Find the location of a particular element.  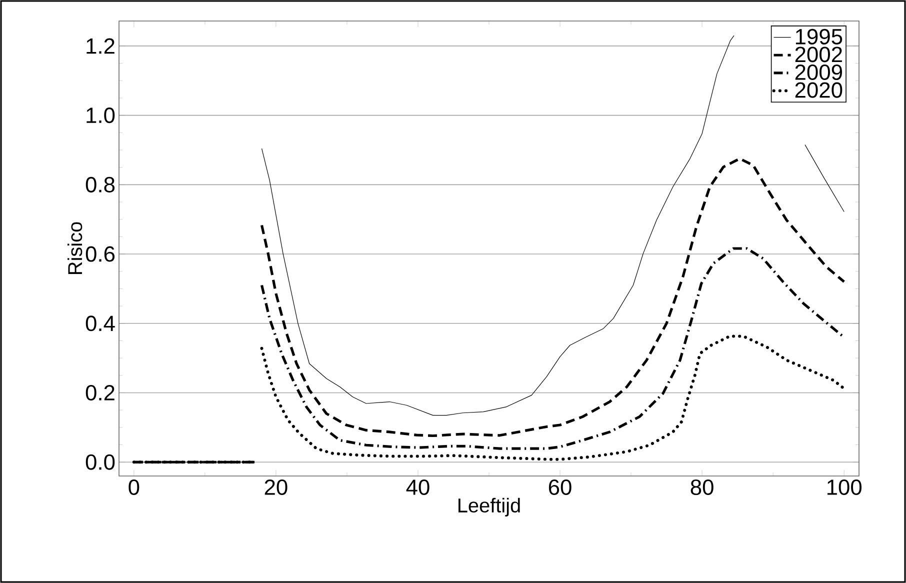

x-tick-label: 20 is located at coordinates (276, 487).